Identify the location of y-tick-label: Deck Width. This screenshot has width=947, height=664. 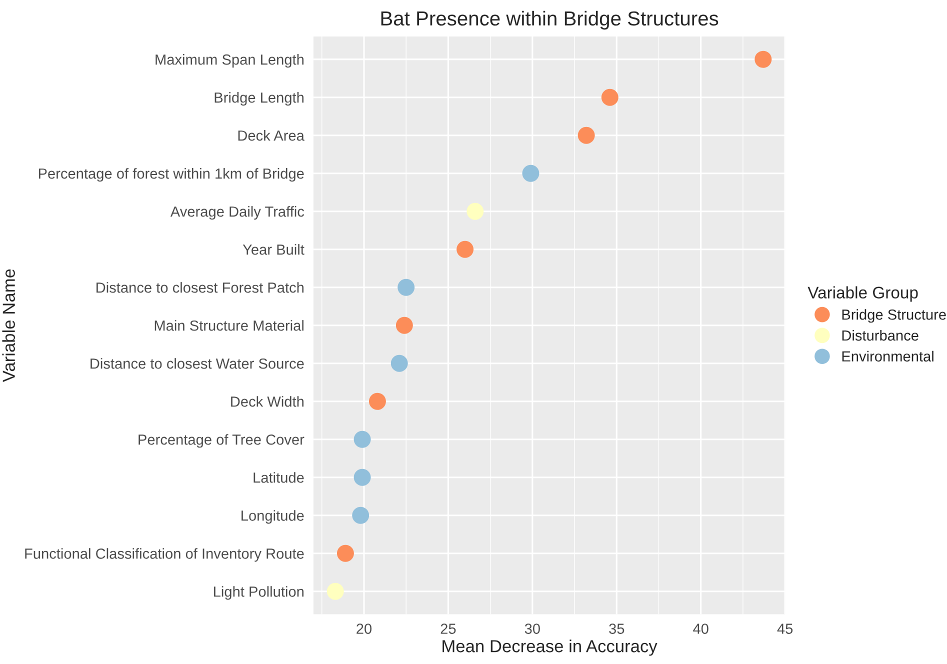
(267, 401).